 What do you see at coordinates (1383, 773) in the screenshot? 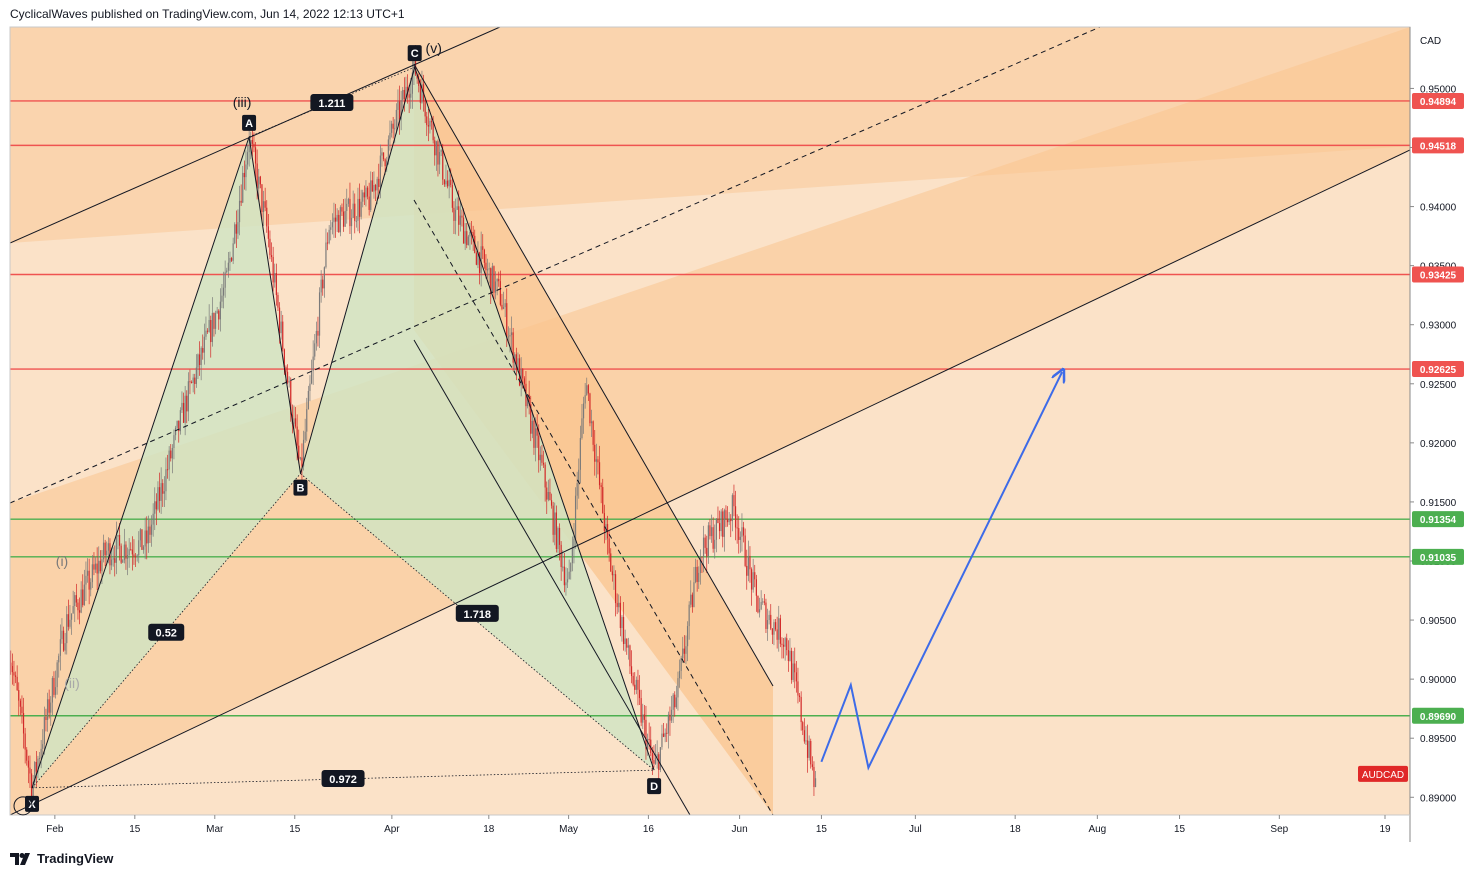
I see `symbol-tag` at bounding box center [1383, 773].